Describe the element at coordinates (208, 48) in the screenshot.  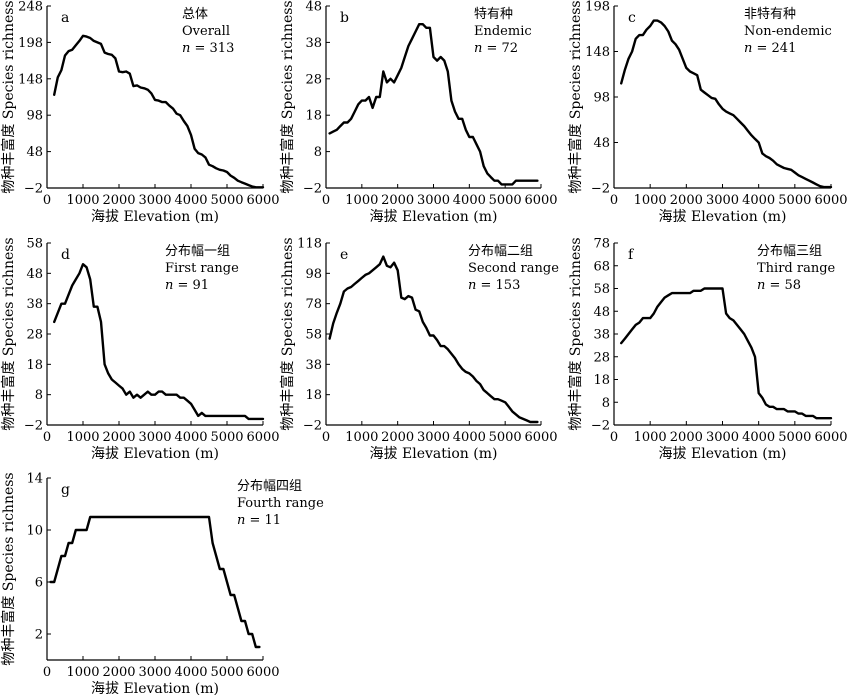
I see `sample-size: n = 313` at that location.